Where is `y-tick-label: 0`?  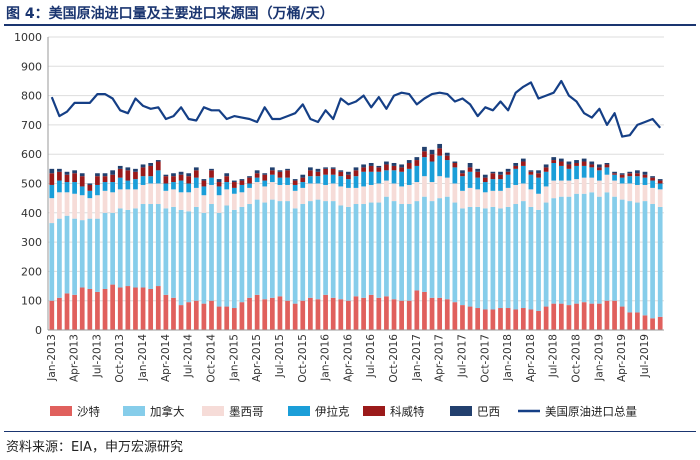 y-tick-label: 0 is located at coordinates (38, 330).